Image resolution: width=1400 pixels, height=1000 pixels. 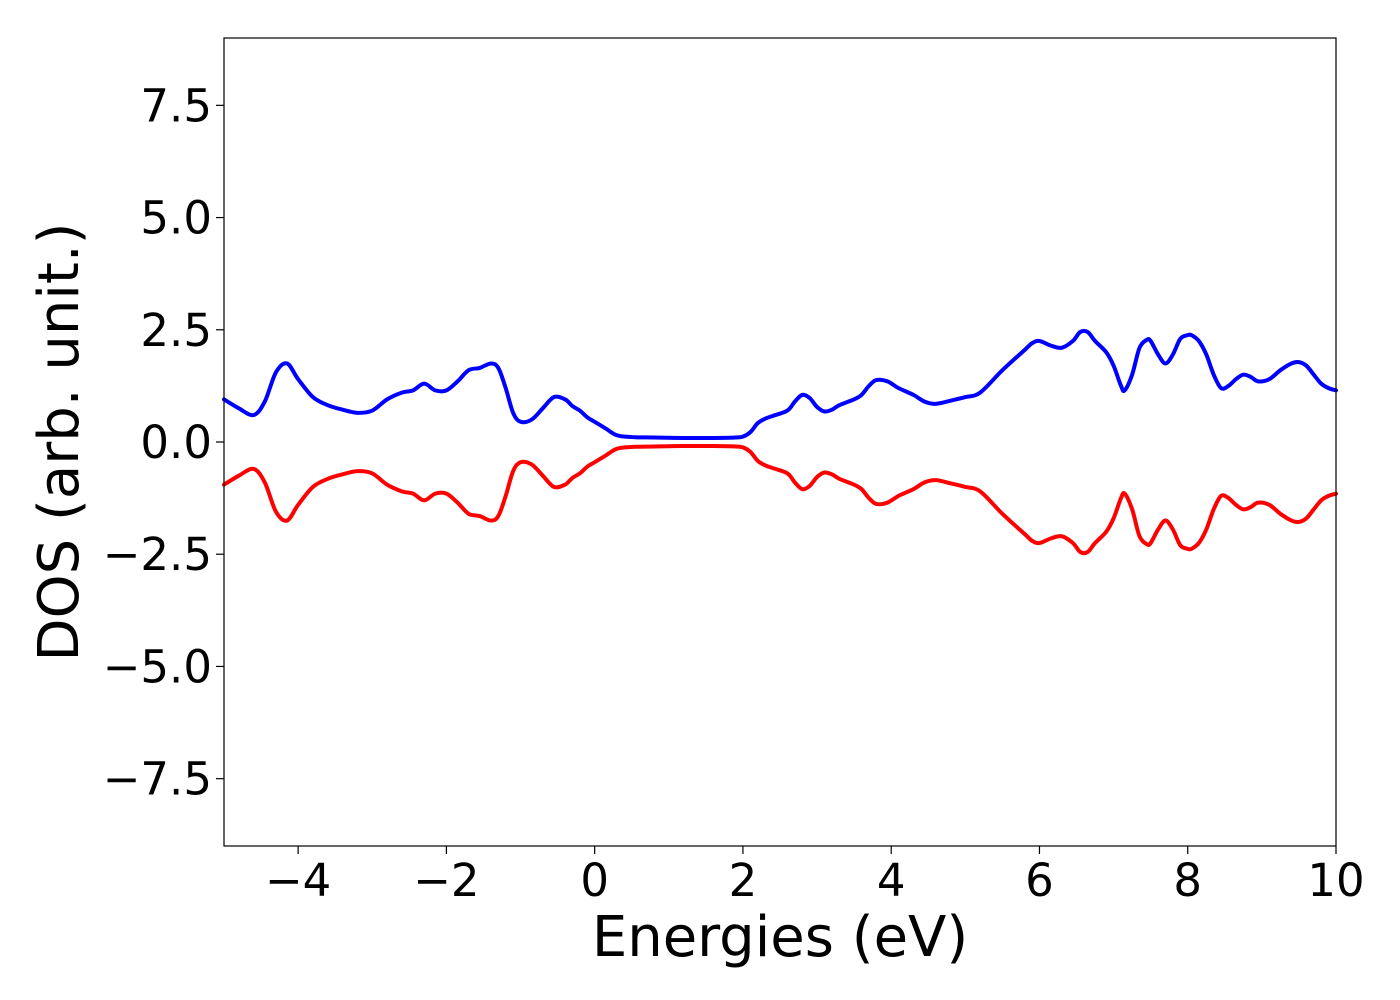 What do you see at coordinates (59, 441) in the screenshot?
I see `y-axis-title: DOS (arb. unit.)` at bounding box center [59, 441].